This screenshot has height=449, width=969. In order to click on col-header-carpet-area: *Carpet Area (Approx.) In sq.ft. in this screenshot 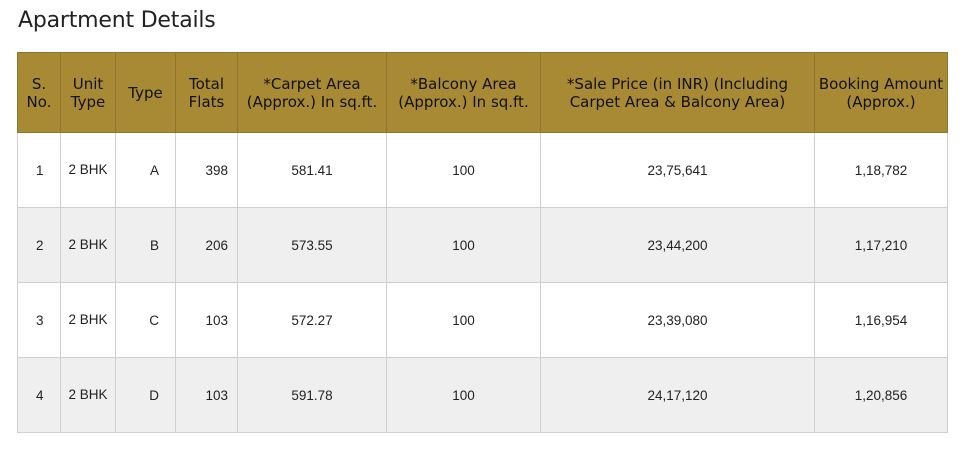, I will do `click(312, 92)`.